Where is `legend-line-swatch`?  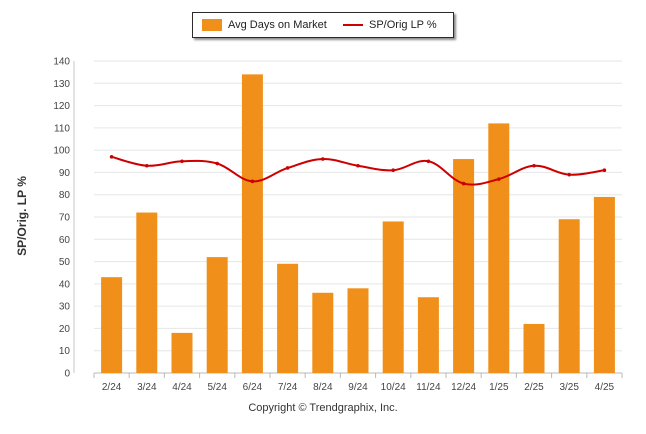 legend-line-swatch is located at coordinates (353, 25).